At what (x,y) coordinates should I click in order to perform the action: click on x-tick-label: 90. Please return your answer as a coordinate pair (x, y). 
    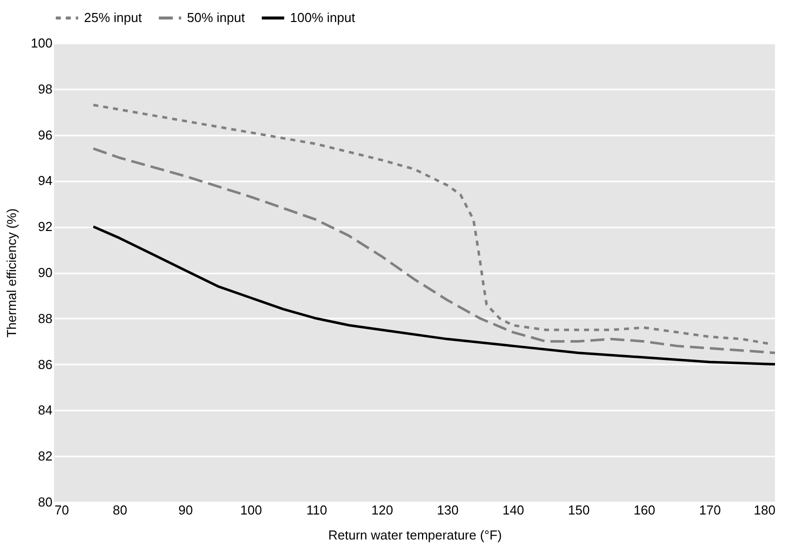
    Looking at the image, I should click on (185, 510).